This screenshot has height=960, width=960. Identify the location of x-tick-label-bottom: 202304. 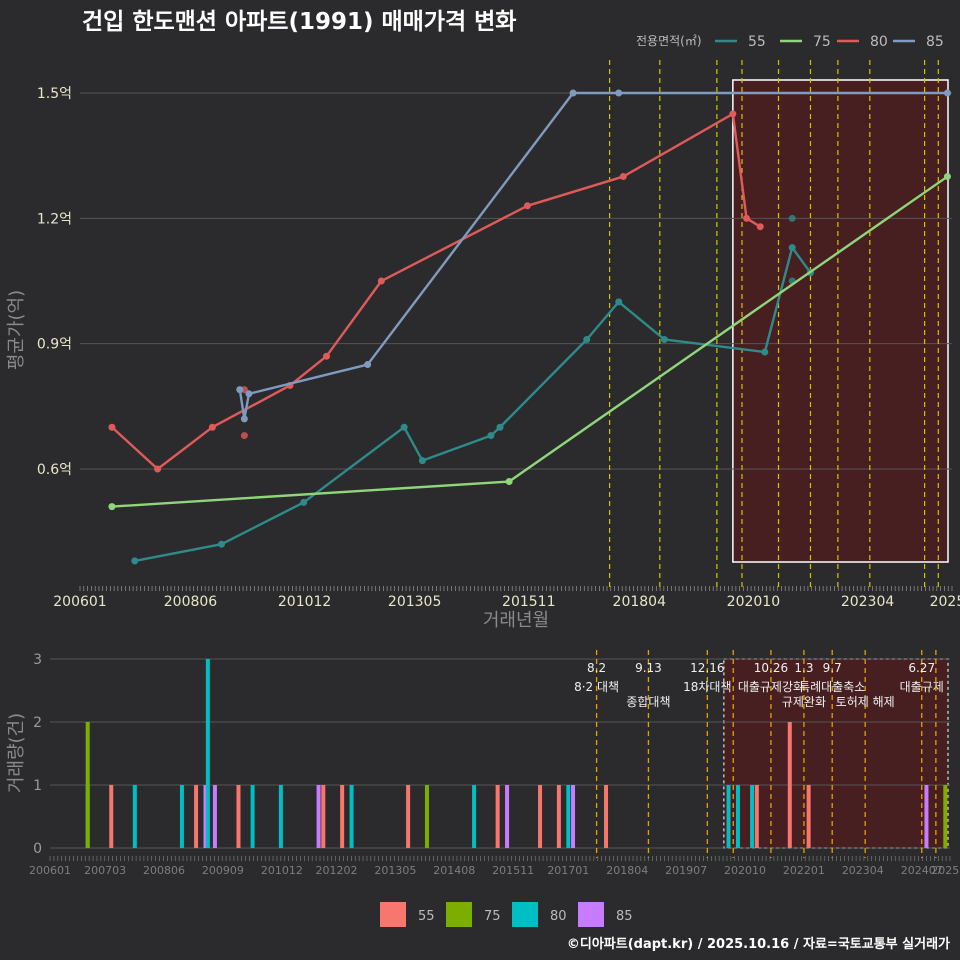
(863, 870).